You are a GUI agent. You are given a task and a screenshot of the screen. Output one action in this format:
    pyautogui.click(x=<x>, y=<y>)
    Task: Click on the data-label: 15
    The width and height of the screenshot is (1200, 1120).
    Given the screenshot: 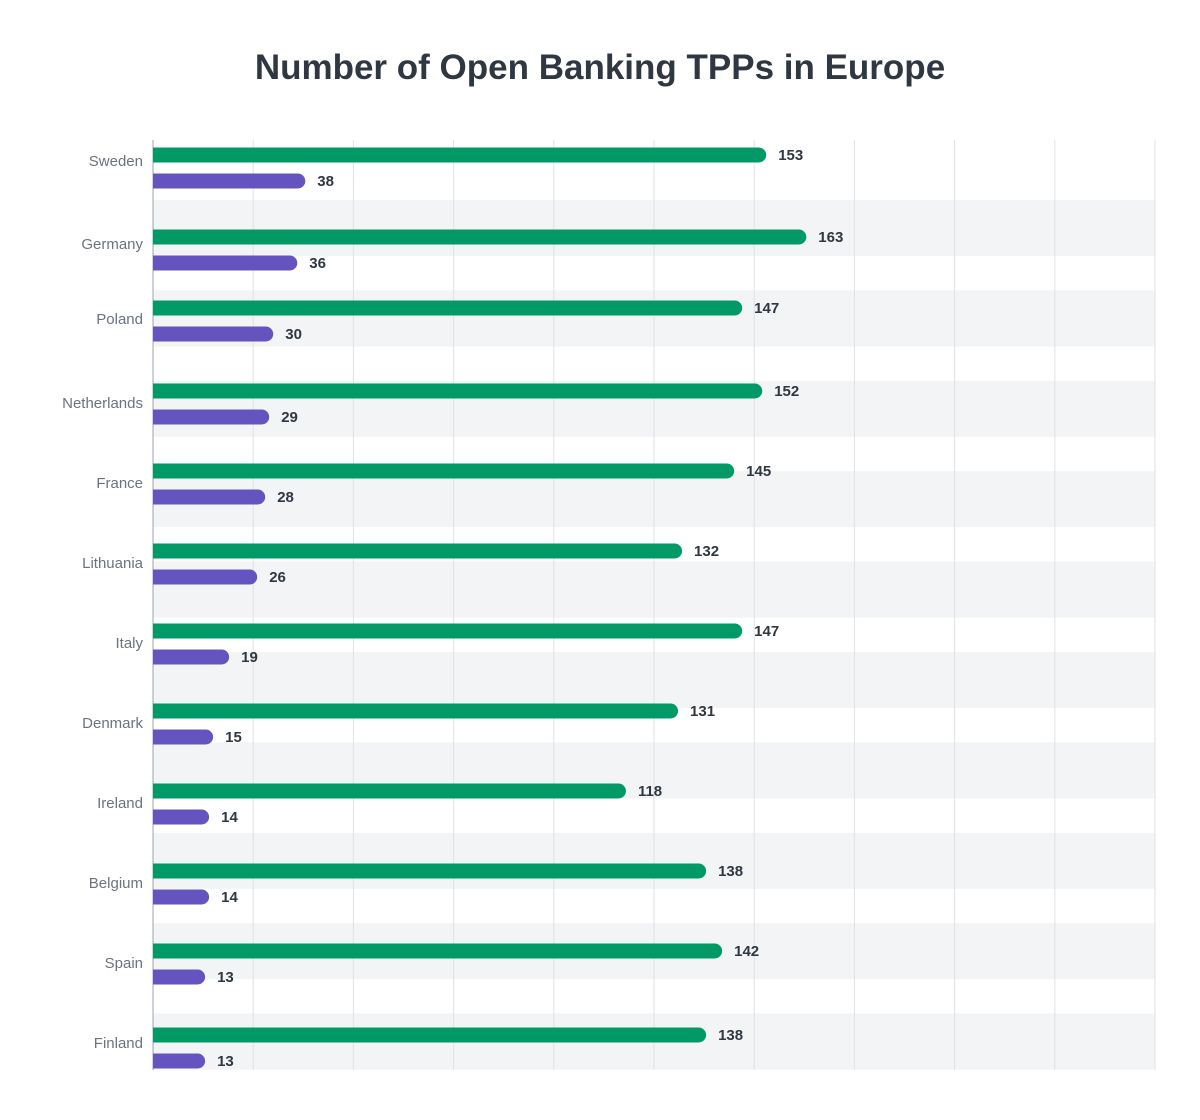 What is the action you would take?
    pyautogui.click(x=233, y=737)
    